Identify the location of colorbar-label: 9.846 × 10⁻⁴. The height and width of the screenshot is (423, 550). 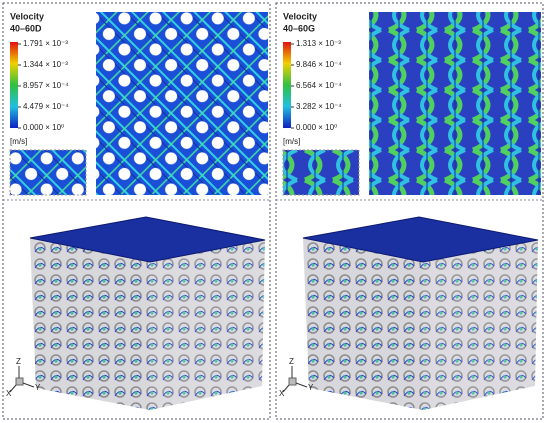
(319, 64).